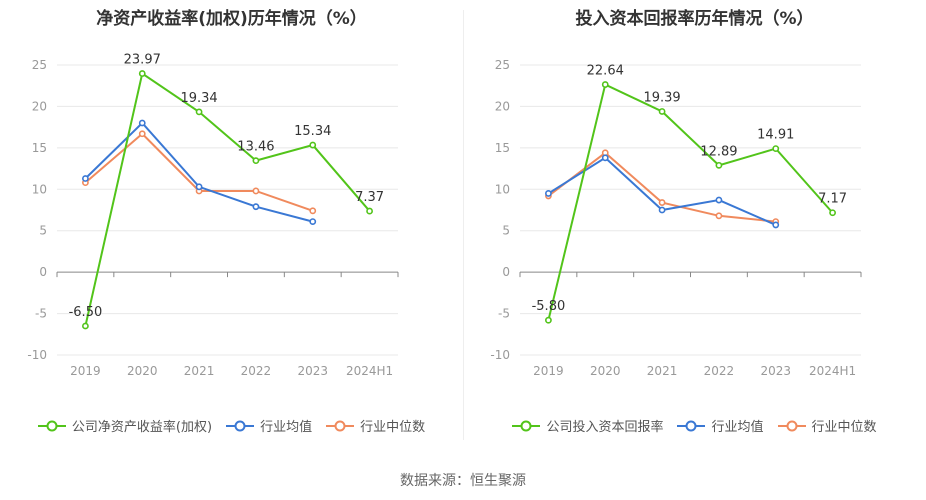 This screenshot has height=500, width=926. I want to click on chart-legend: 公司净资产收益率(加权) 行业均值 行业中位数, so click(231, 425).